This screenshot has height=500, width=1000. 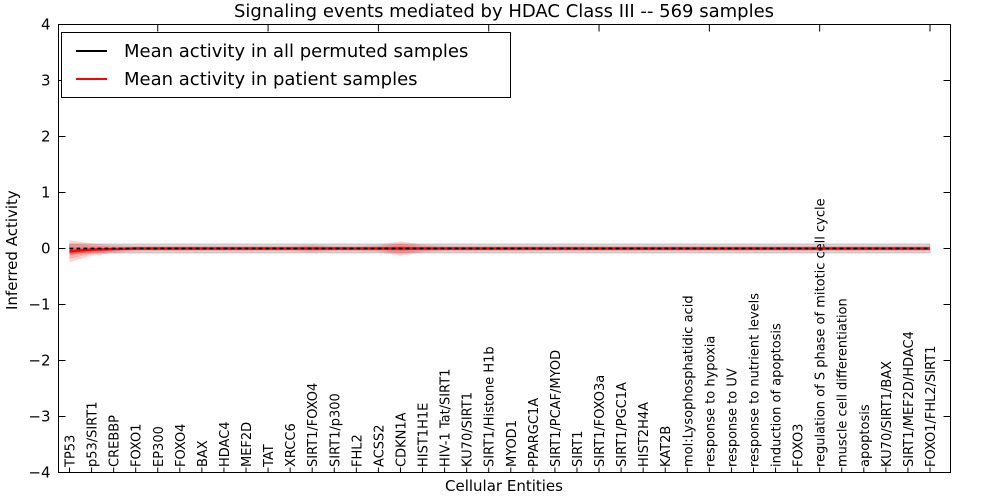 I want to click on legend-line-patient-icon, so click(x=91, y=79).